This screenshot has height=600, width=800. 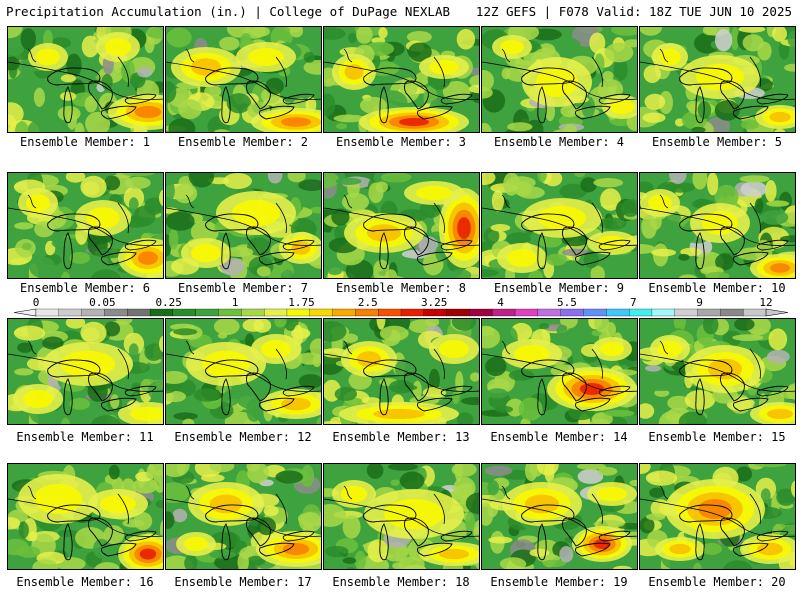 What do you see at coordinates (243, 142) in the screenshot?
I see `ensemble-member-label: Ensemble Member: 2` at bounding box center [243, 142].